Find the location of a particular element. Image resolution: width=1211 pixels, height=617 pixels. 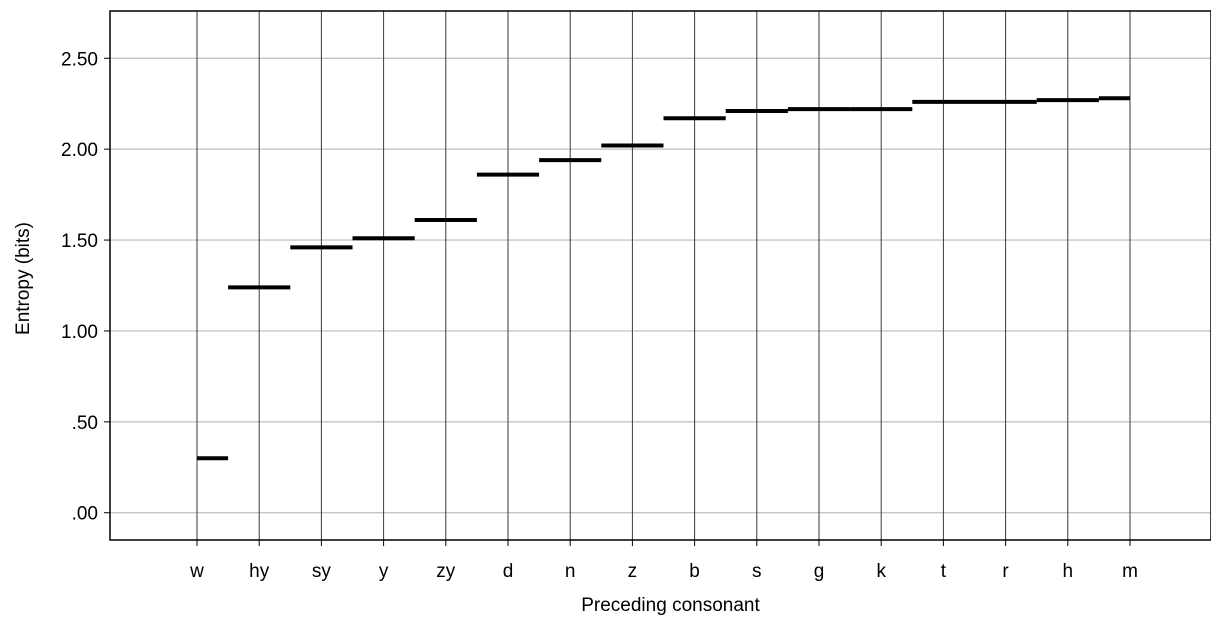

y-axis-ticks: .00 .50 1.00 1.50 2.00 2.50 is located at coordinates (85, 287).